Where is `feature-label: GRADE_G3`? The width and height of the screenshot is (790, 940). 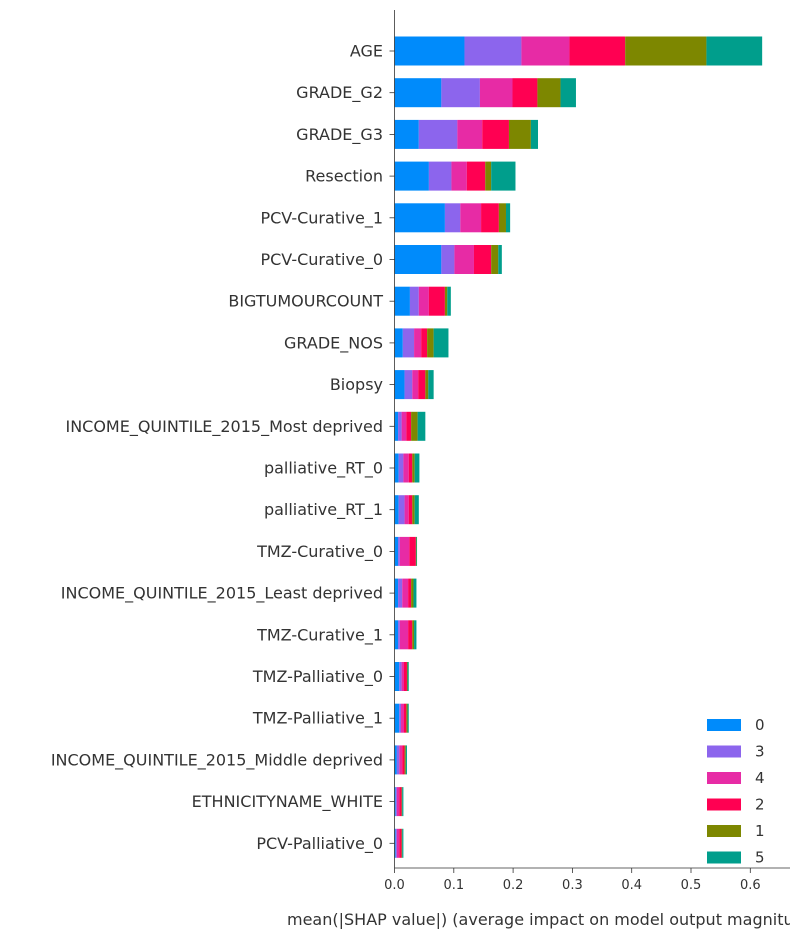
feature-label: GRADE_G3 is located at coordinates (339, 135).